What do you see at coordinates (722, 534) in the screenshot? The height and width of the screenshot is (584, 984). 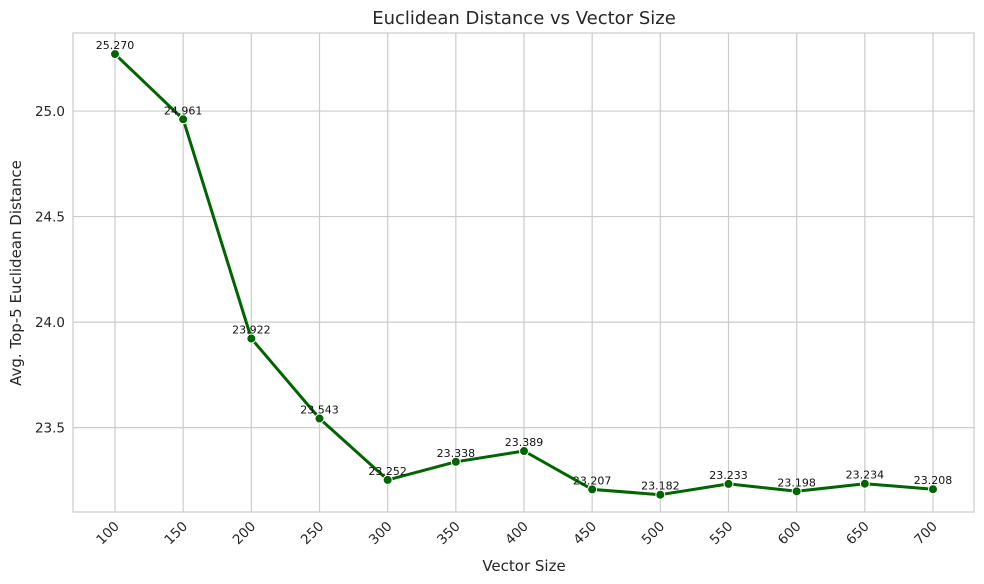 I see `x-tick-label: 550` at bounding box center [722, 534].